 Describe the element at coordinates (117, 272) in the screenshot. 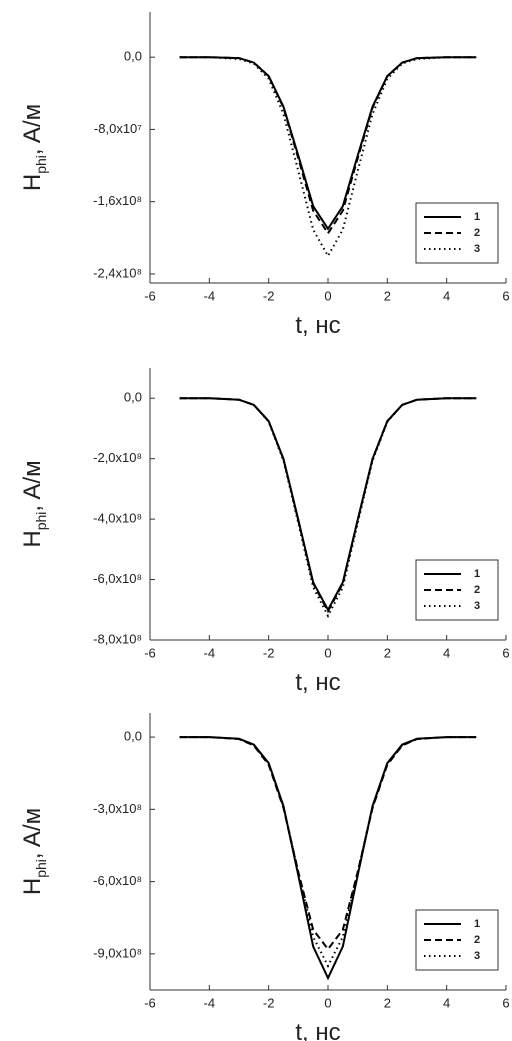

I see `y-tick-label: -2,4x10⁸` at that location.